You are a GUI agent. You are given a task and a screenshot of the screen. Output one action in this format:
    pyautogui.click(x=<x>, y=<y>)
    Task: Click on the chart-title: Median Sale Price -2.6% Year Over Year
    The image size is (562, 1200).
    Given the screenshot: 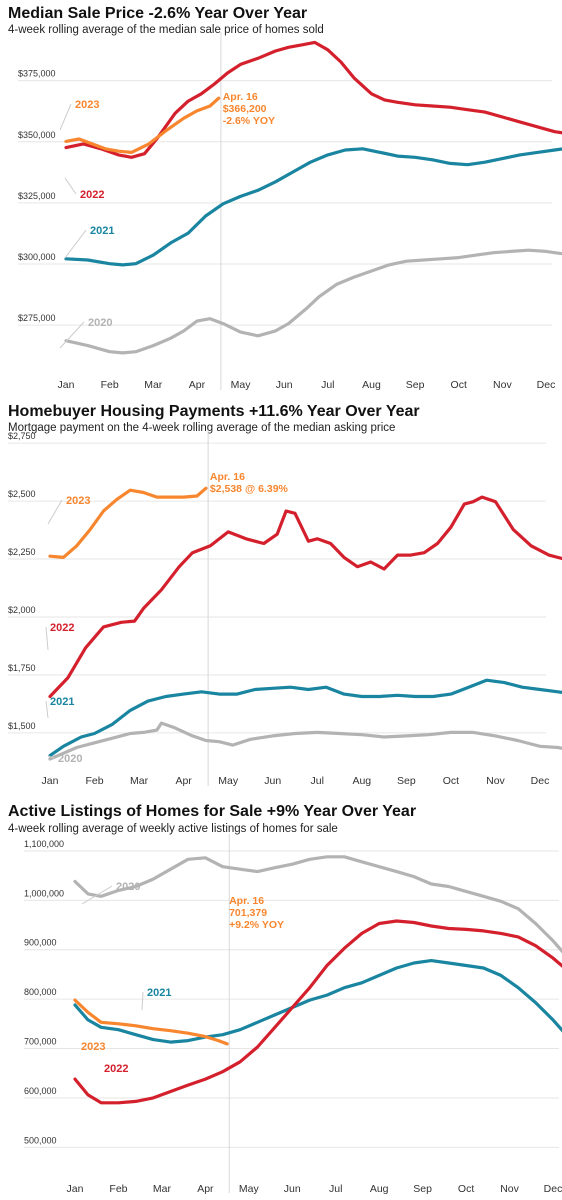 What is the action you would take?
    pyautogui.click(x=157, y=13)
    